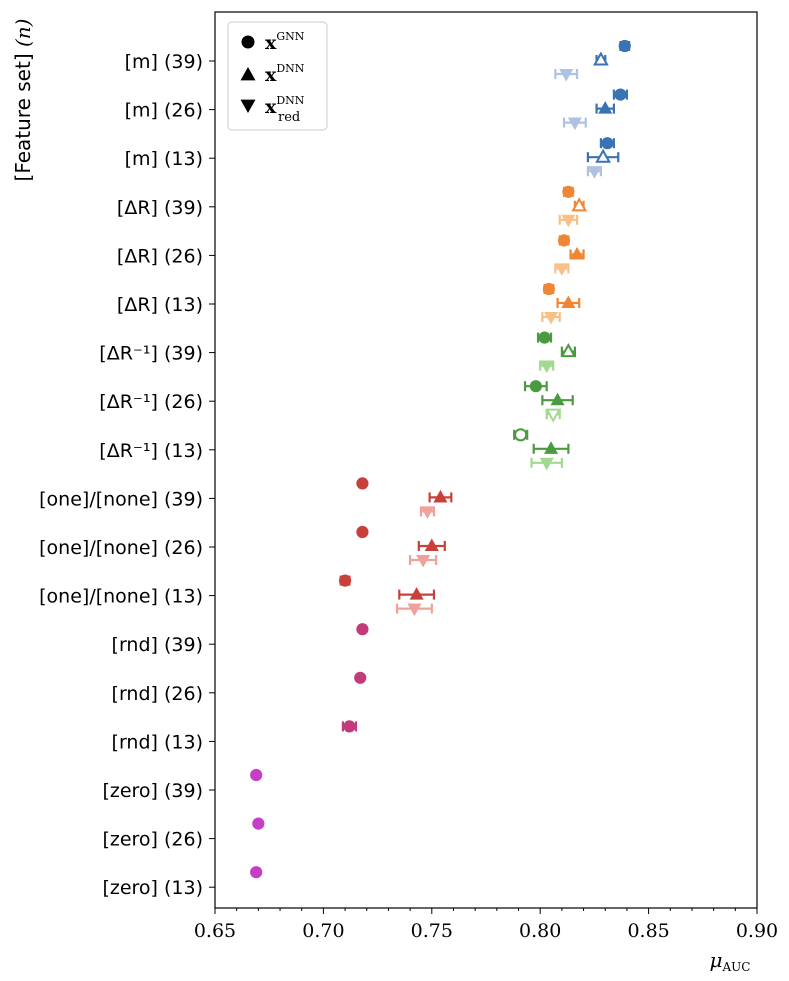 This screenshot has height=981, width=789. What do you see at coordinates (121, 548) in the screenshot?
I see `y-tick-label: [one]/[none] (26)` at bounding box center [121, 548].